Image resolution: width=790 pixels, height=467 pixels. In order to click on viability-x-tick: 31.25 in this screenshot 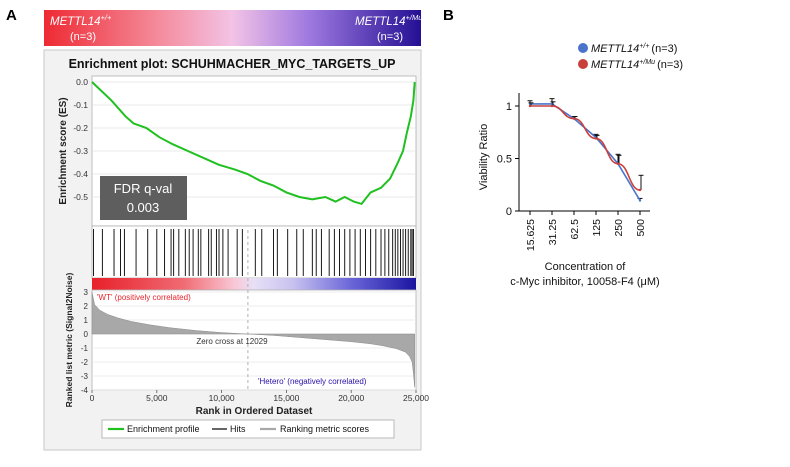, I will do `click(553, 232)`.